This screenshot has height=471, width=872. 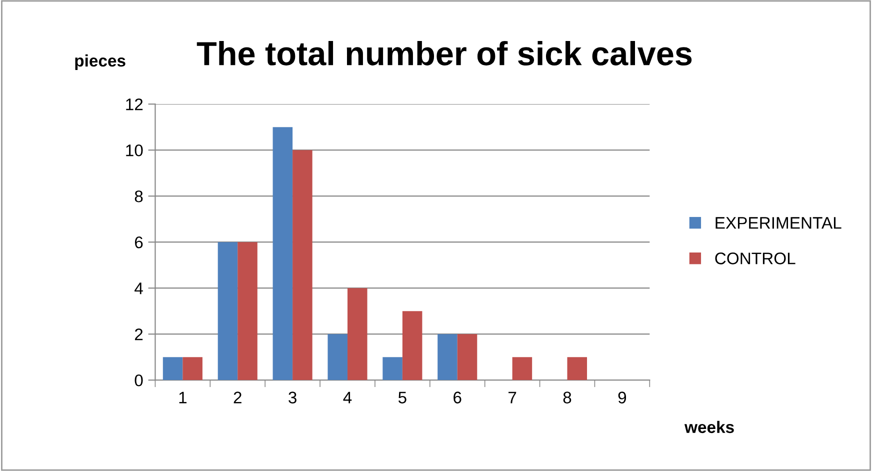 What do you see at coordinates (444, 53) in the screenshot?
I see `chart-title: The total number of sick calves` at bounding box center [444, 53].